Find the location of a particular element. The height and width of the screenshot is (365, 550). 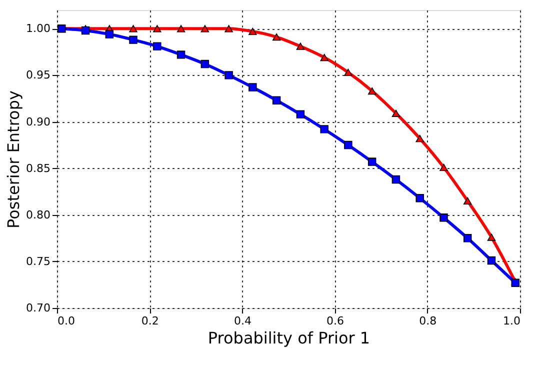

x-tick-label: 0.2 is located at coordinates (150, 321).